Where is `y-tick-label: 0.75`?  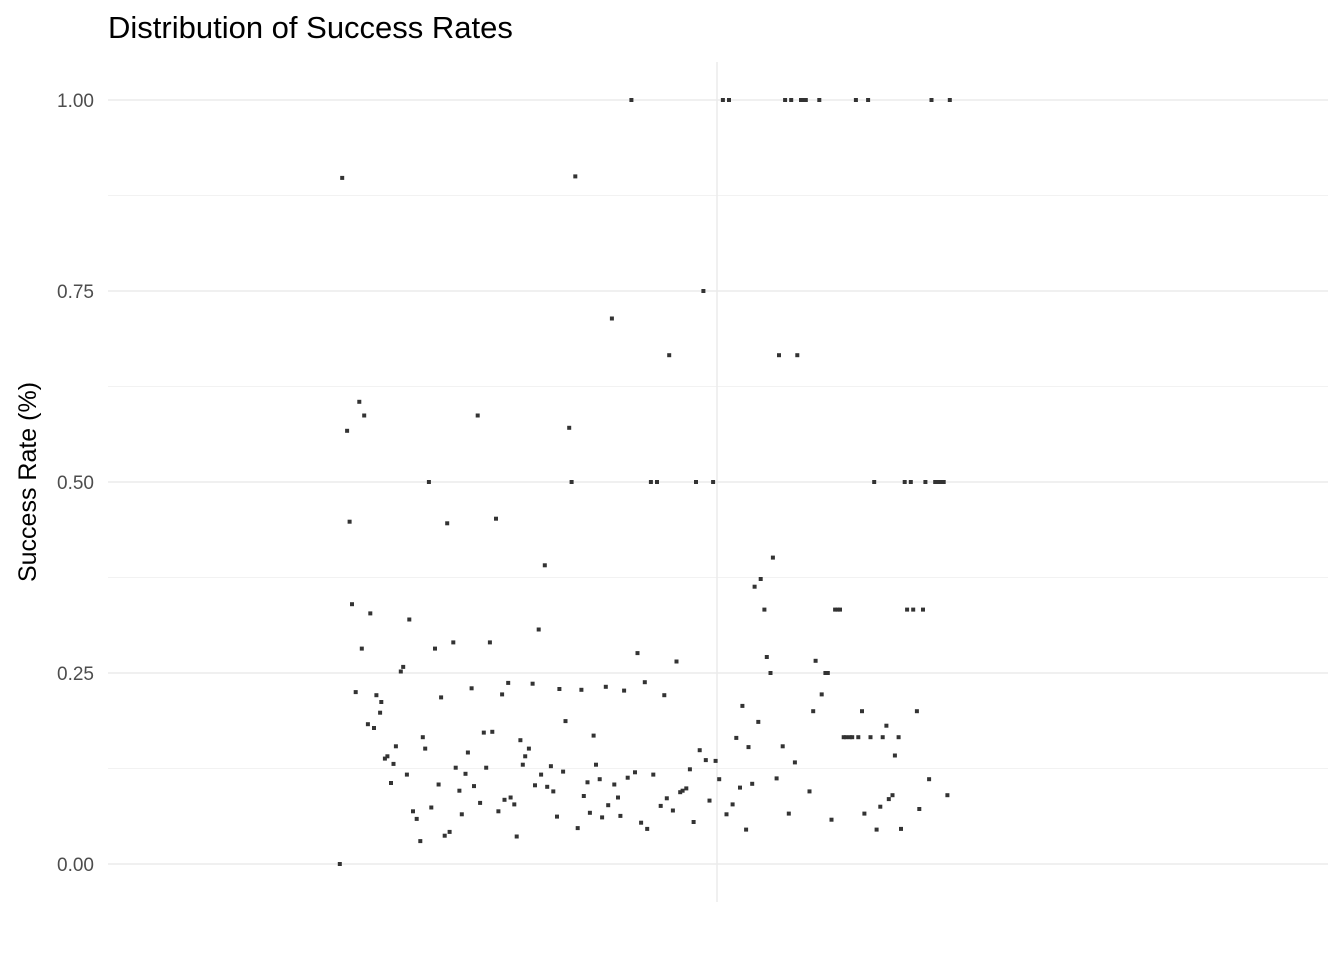 y-tick-label: 0.75 is located at coordinates (75, 292).